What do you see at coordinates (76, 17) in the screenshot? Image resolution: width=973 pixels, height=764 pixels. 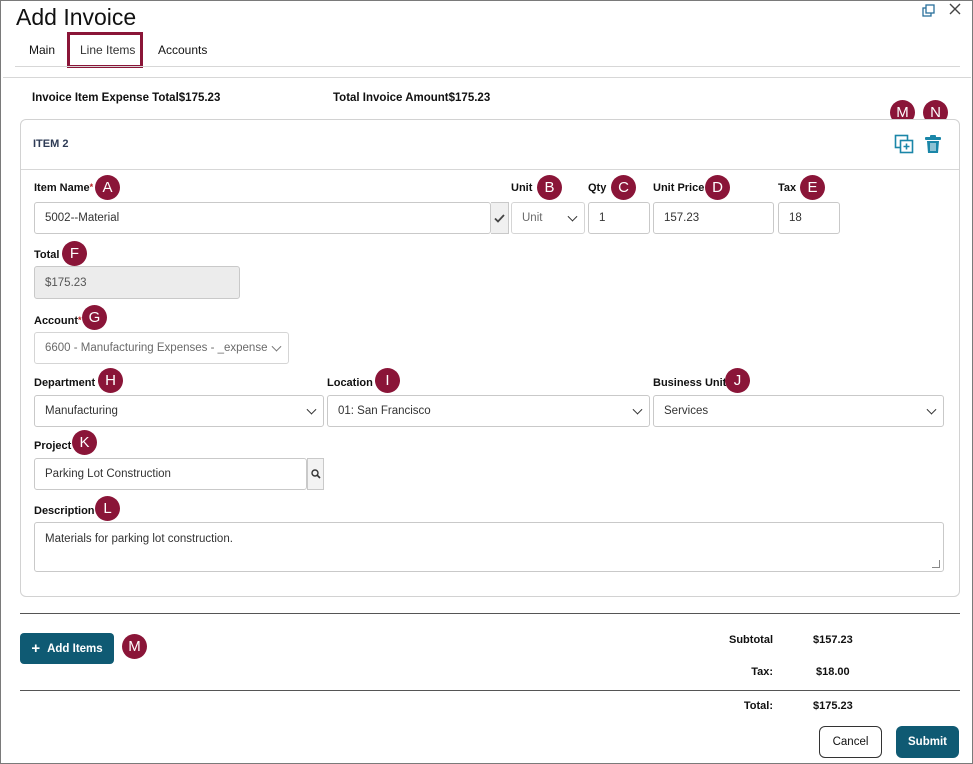 I see `dialog-title: Add Invoice` at bounding box center [76, 17].